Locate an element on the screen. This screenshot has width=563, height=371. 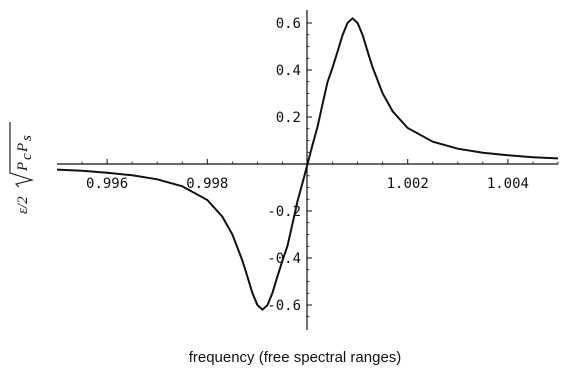
svg-text: c is located at coordinates (27, 156).